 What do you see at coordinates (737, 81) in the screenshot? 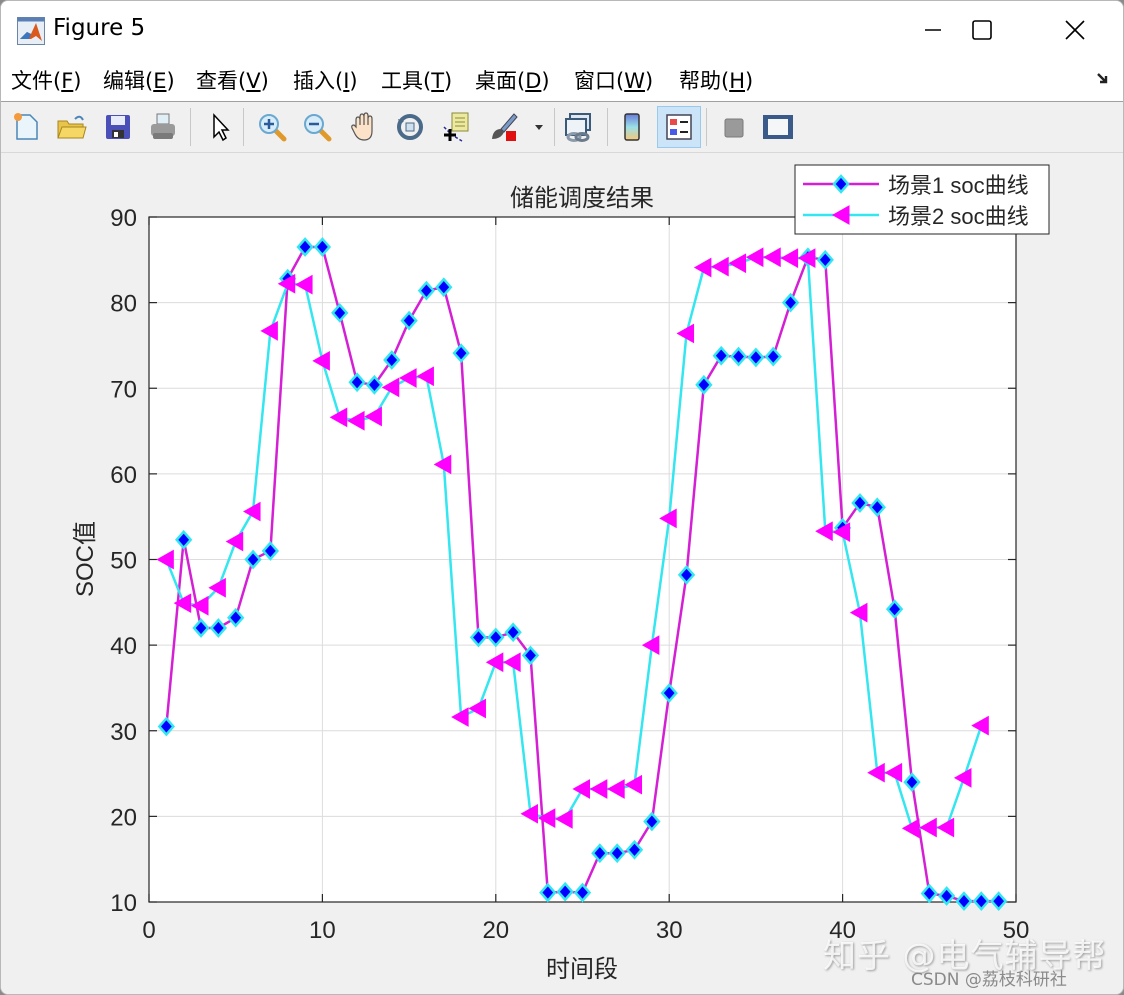
I see `menu-accelerator: H` at bounding box center [737, 81].